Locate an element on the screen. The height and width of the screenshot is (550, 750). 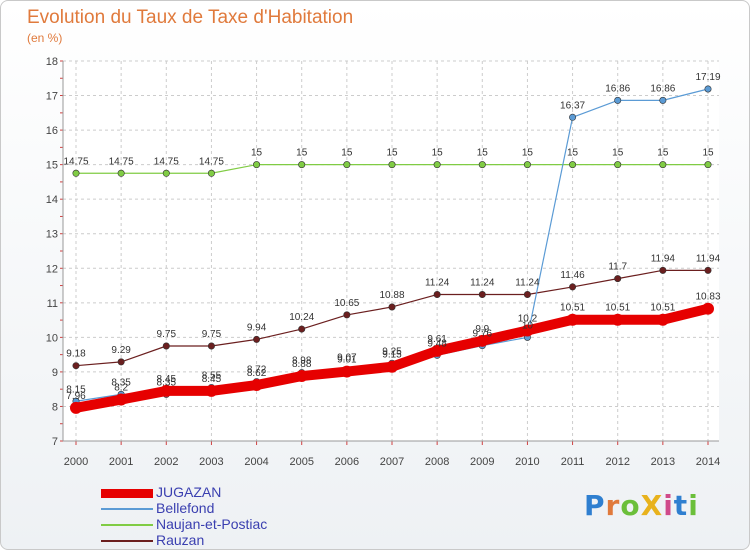
data-label: 8.45 is located at coordinates (212, 379).